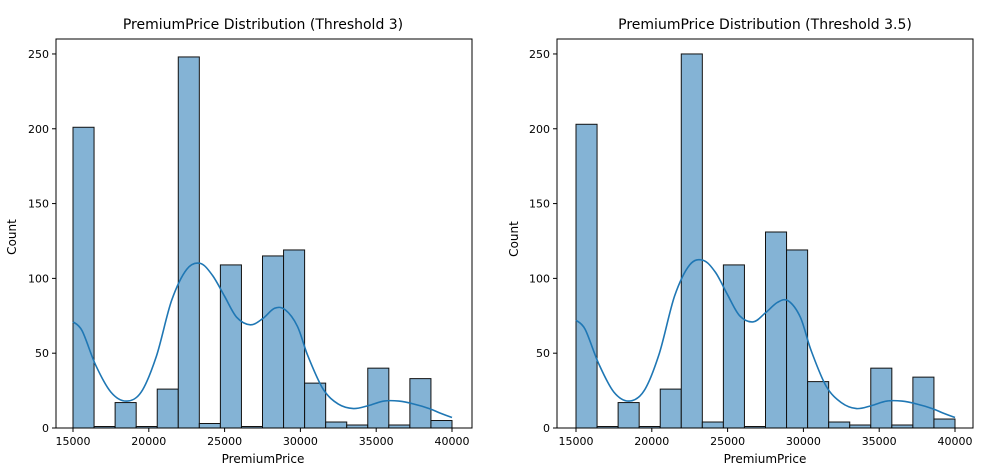 The image size is (986, 474). Describe the element at coordinates (263, 25) in the screenshot. I see `chart-title: PremiumPrice Distribution (Threshold 3)` at that location.